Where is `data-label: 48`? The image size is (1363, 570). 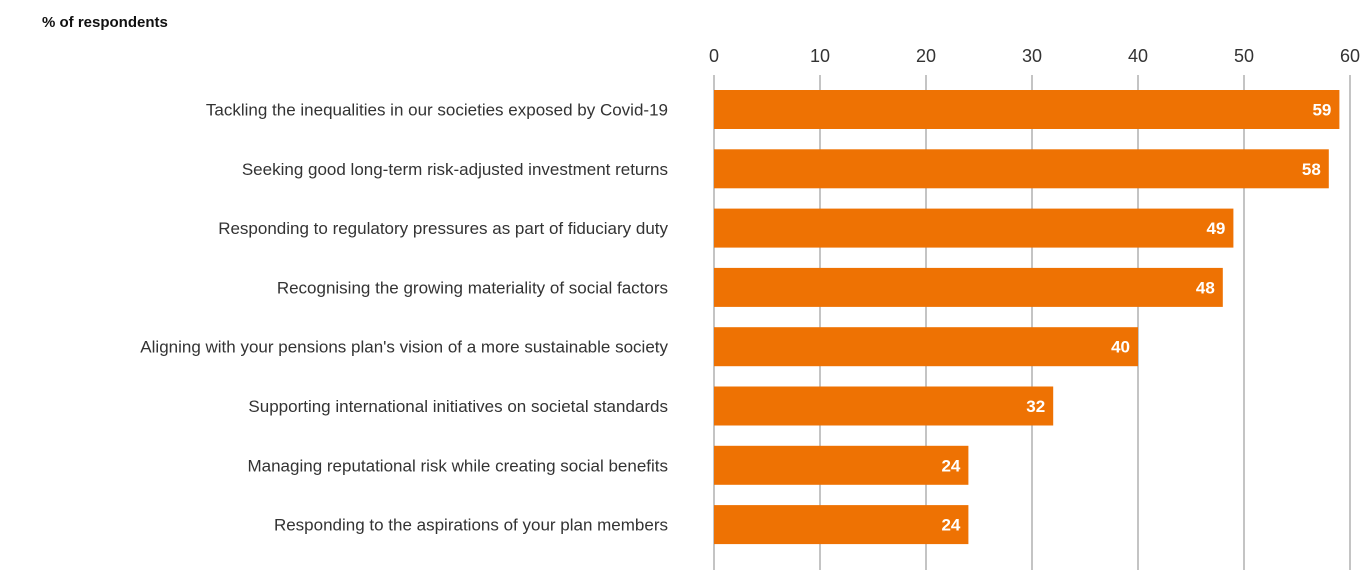 data-label: 48 is located at coordinates (1205, 287).